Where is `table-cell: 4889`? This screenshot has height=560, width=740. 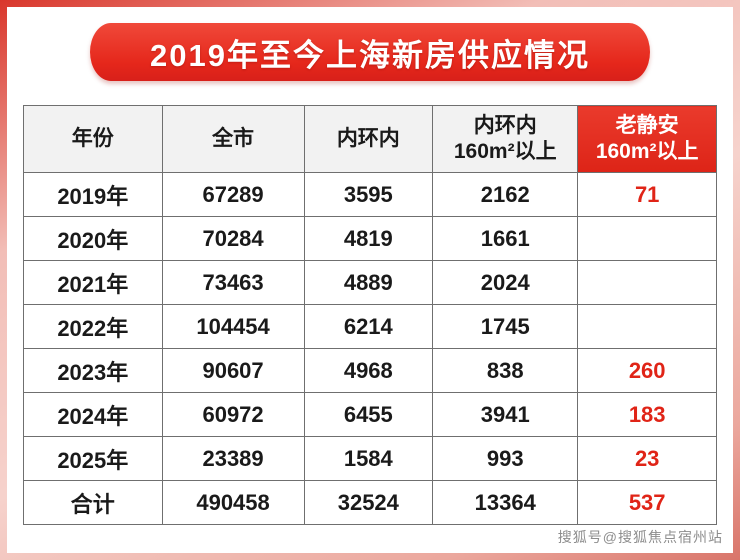
table-cell: 4889 is located at coordinates (368, 282).